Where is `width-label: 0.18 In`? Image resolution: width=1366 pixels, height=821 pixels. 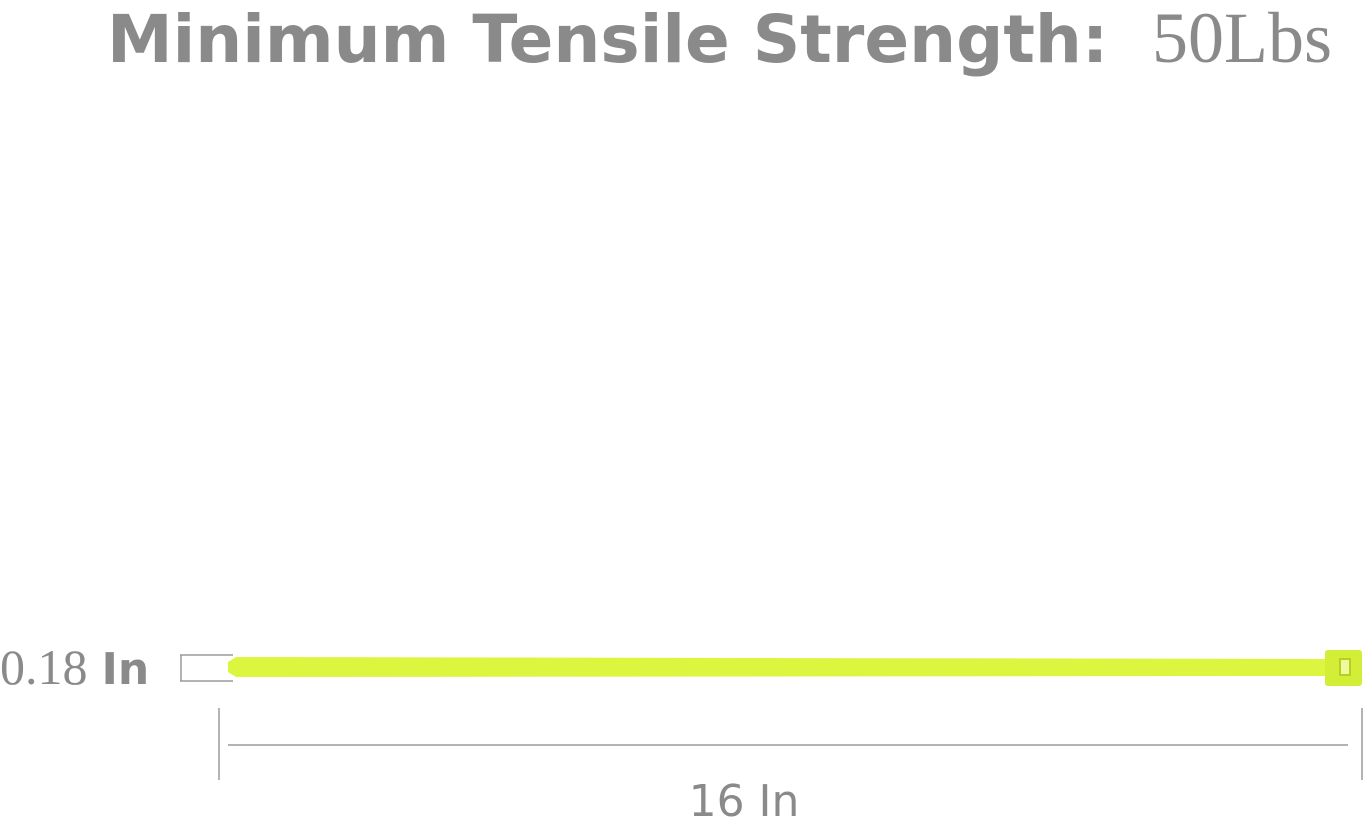 width-label: 0.18 In is located at coordinates (74, 667).